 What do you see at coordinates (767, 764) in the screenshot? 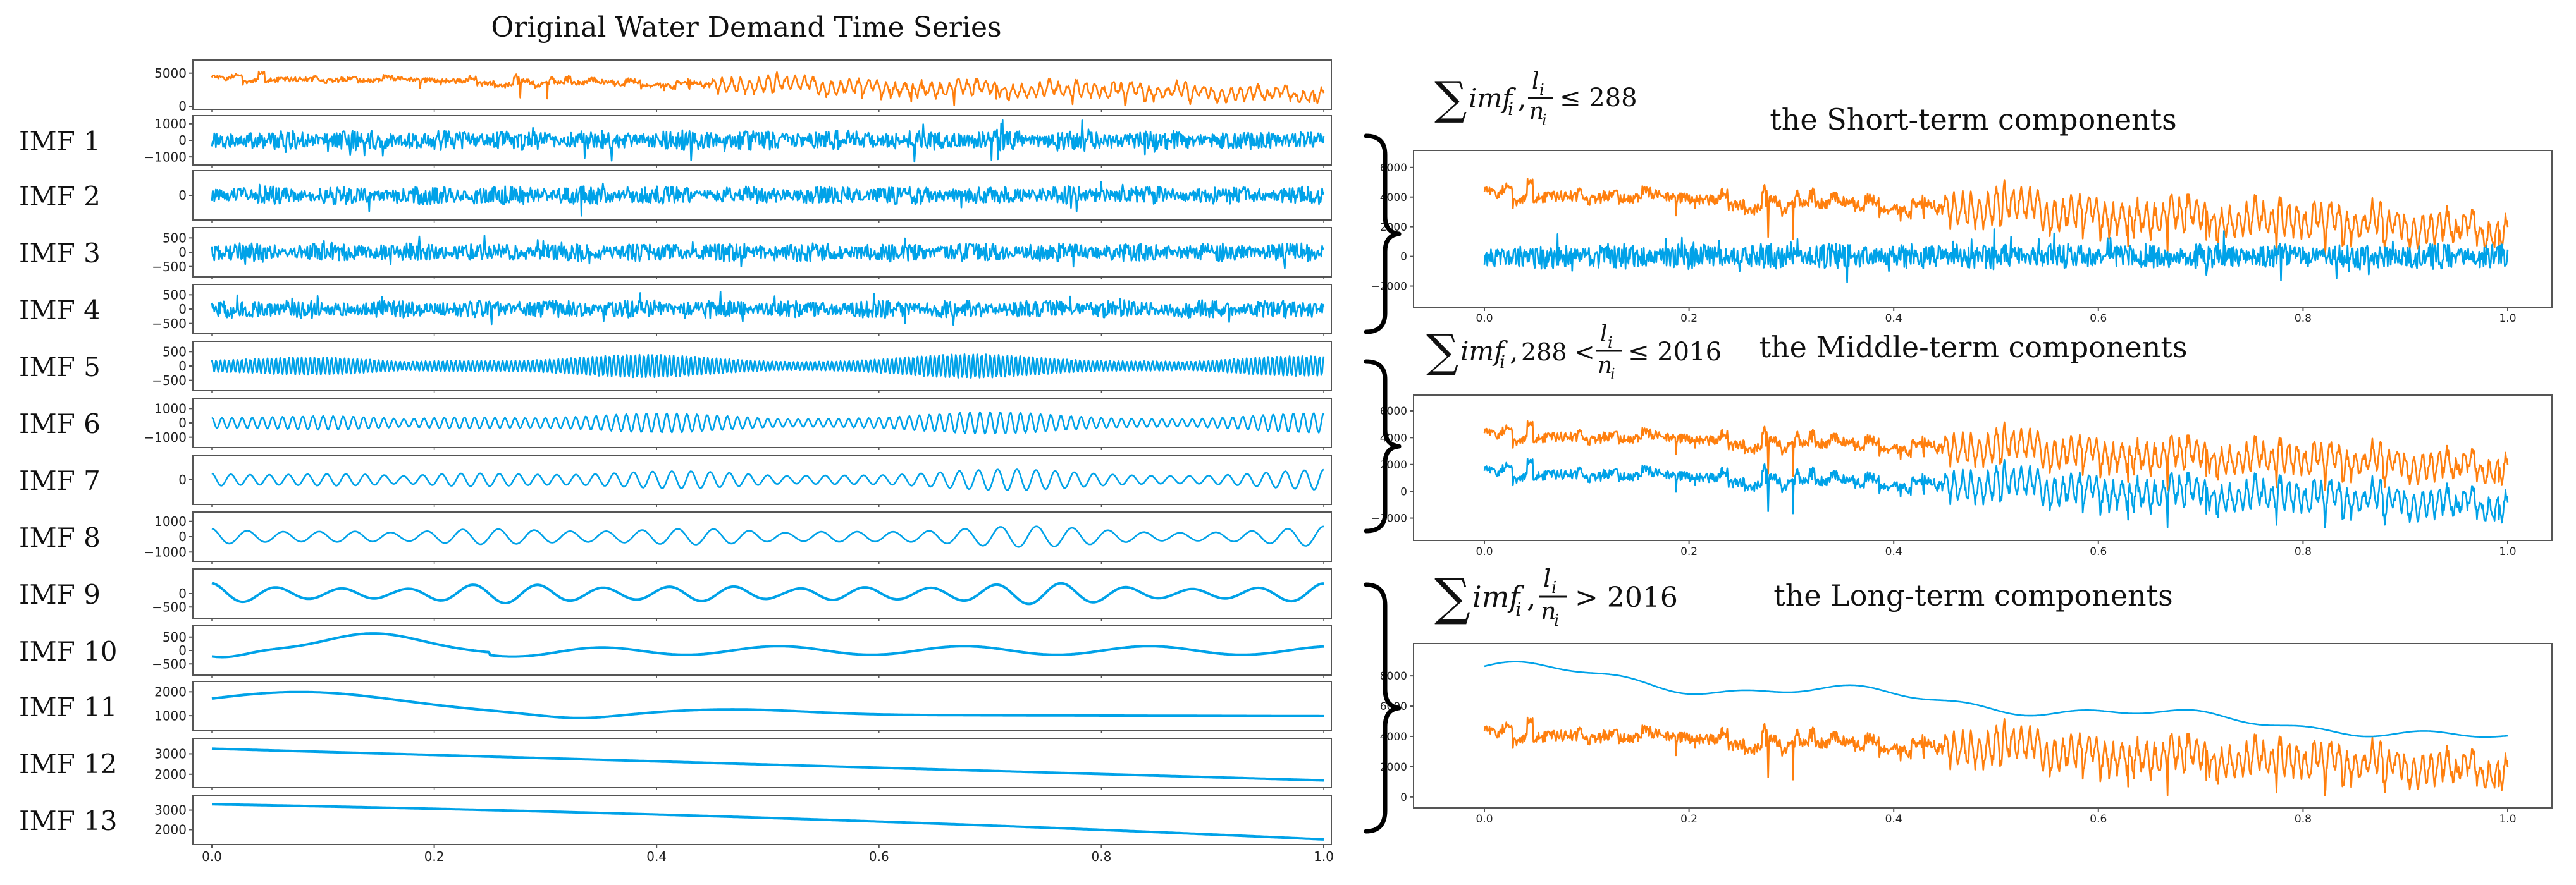
I see `imf12-series-line` at bounding box center [767, 764].